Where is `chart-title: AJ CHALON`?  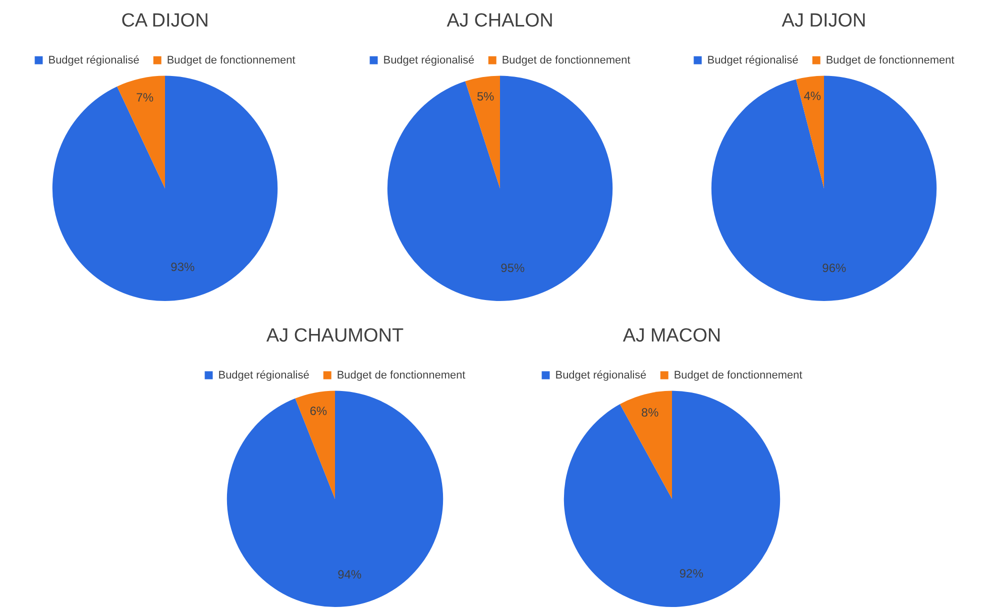 chart-title: AJ CHALON is located at coordinates (500, 21).